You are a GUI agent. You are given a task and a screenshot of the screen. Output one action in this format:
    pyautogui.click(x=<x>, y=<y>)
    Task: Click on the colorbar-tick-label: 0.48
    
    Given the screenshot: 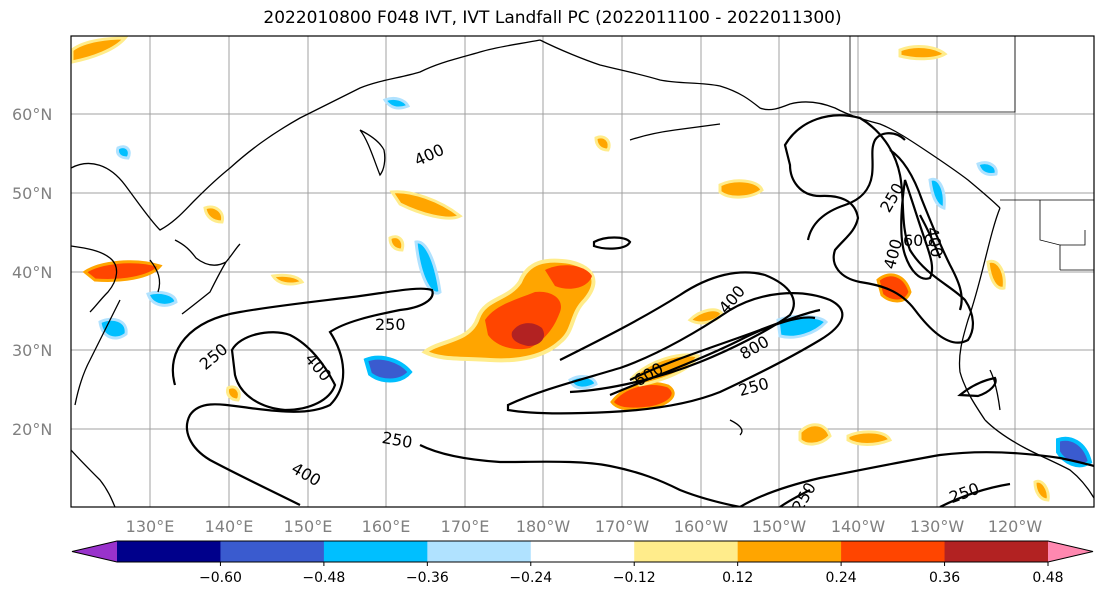 What is the action you would take?
    pyautogui.click(x=1047, y=578)
    